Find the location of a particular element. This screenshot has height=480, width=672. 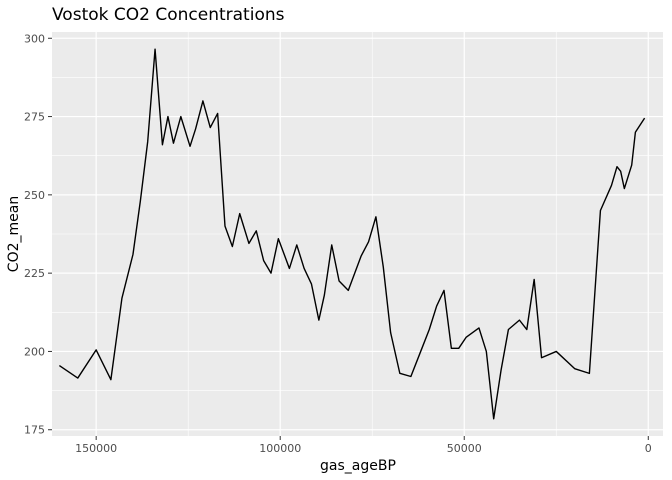

x-axis-label: gas_ageBP is located at coordinates (358, 466).